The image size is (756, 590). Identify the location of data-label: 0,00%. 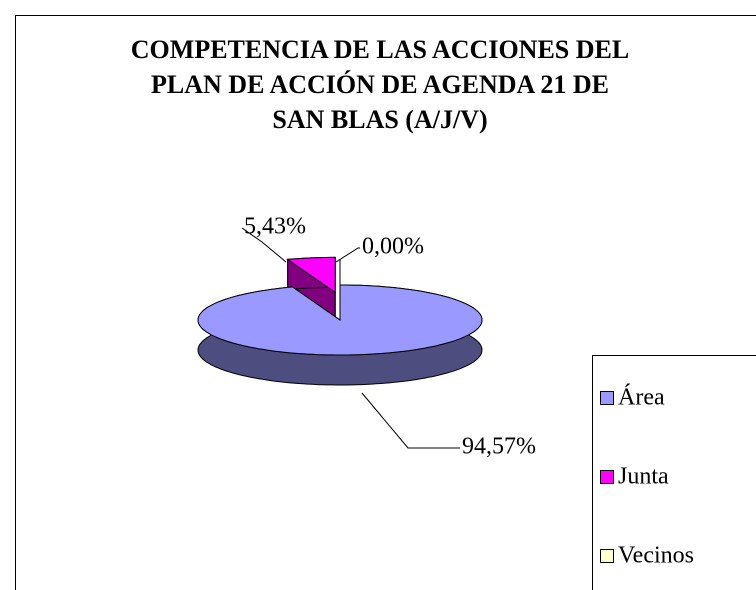
(393, 247).